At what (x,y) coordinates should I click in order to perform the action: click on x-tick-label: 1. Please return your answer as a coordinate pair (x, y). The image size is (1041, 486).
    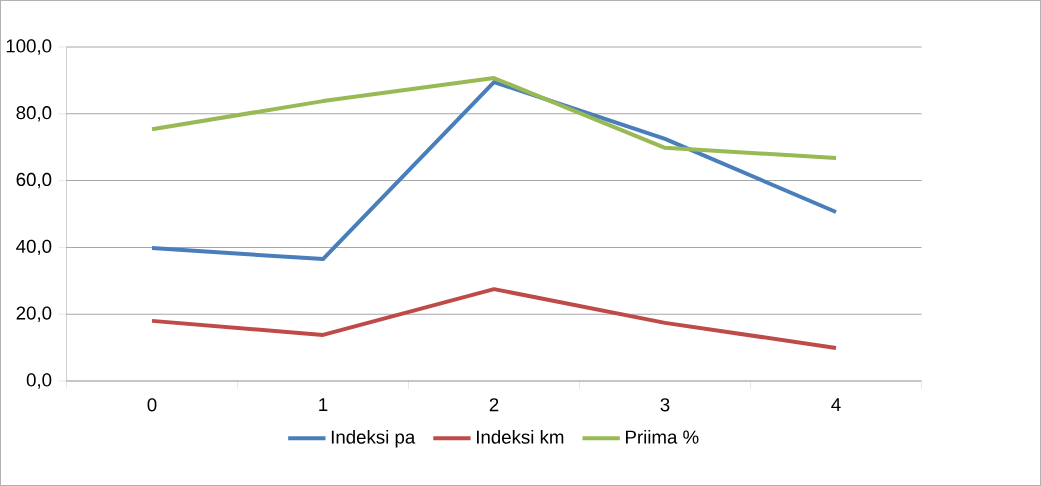
    Looking at the image, I should click on (323, 404).